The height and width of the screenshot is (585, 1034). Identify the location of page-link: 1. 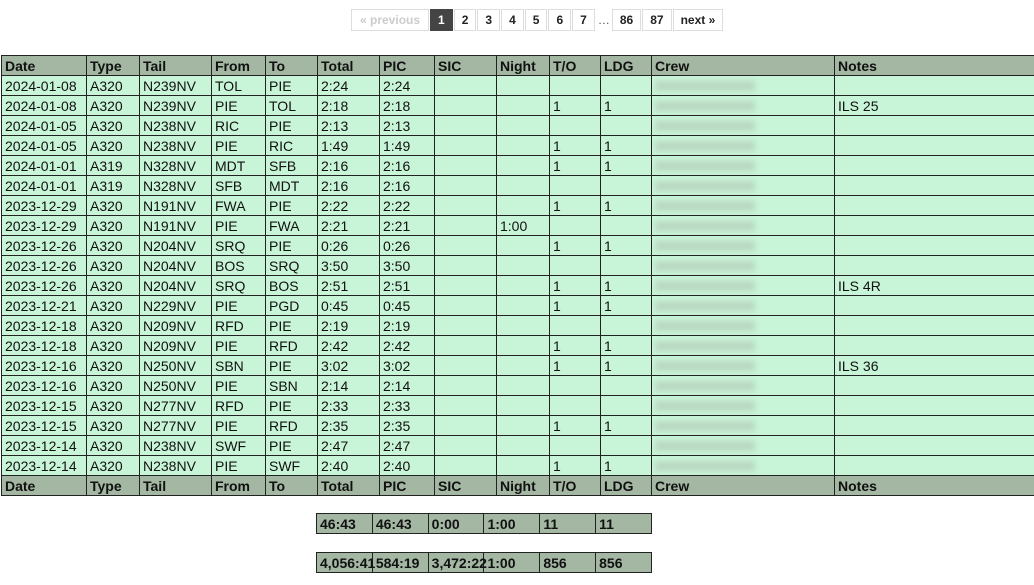
(441, 20).